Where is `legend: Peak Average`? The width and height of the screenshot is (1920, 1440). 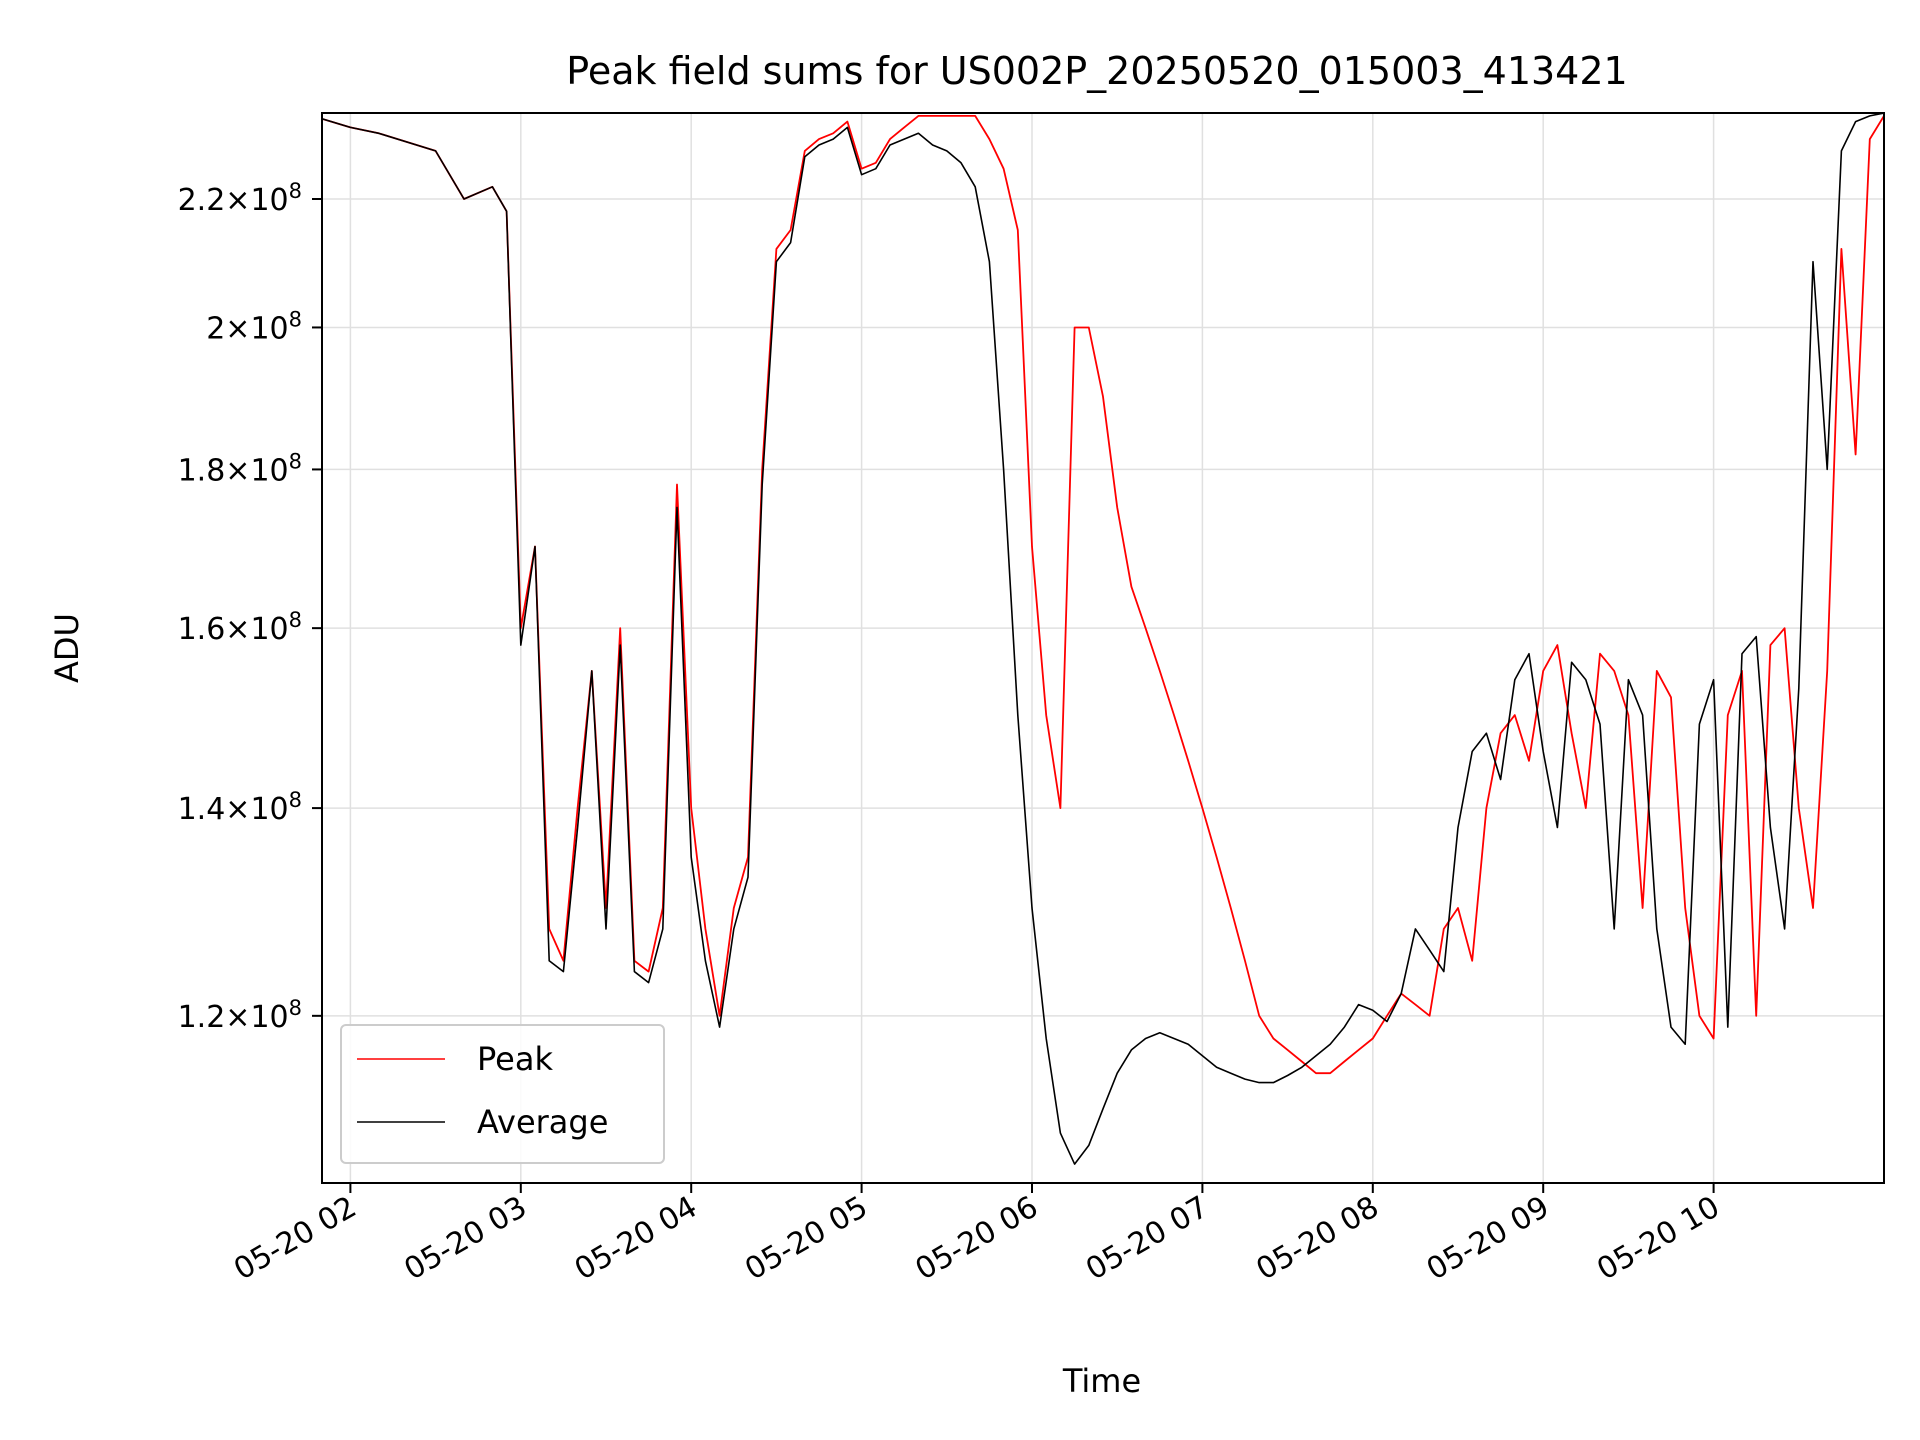
legend: Peak Average is located at coordinates (502, 1094).